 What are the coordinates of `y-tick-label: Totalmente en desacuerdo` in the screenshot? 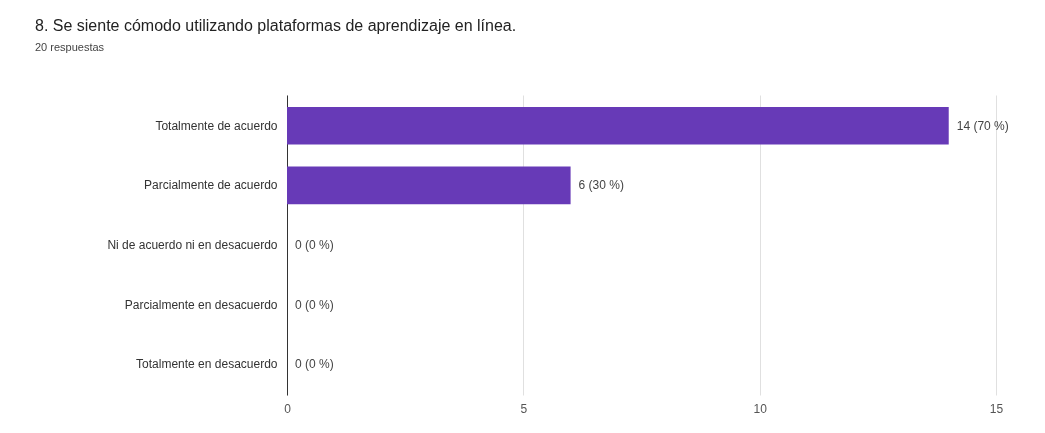 It's located at (207, 364).